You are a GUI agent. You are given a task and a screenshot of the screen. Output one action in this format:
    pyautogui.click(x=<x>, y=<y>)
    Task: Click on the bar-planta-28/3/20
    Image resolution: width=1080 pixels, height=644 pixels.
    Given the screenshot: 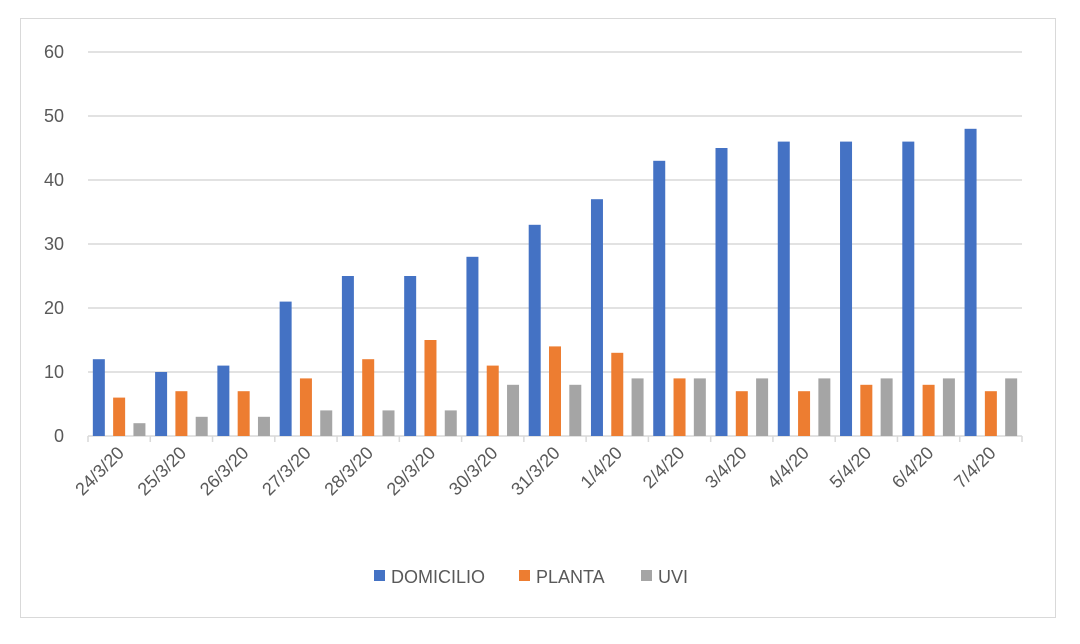 What is the action you would take?
    pyautogui.click(x=368, y=397)
    